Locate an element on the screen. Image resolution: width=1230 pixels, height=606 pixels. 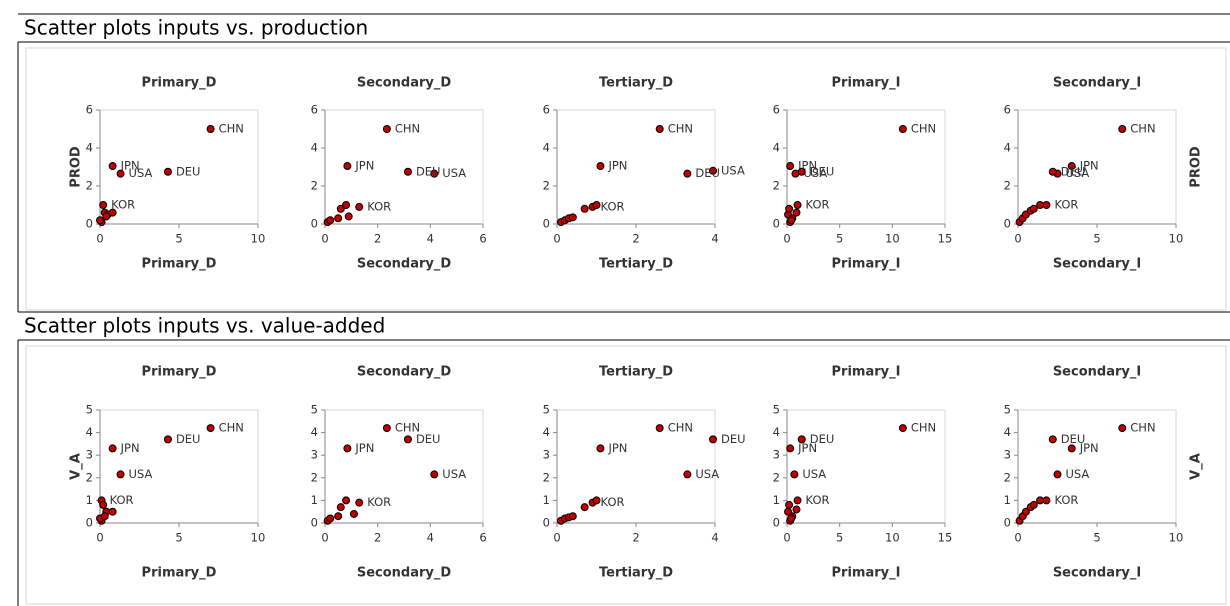
section-heading: Scatter plots inputs vs. production is located at coordinates (196, 28).